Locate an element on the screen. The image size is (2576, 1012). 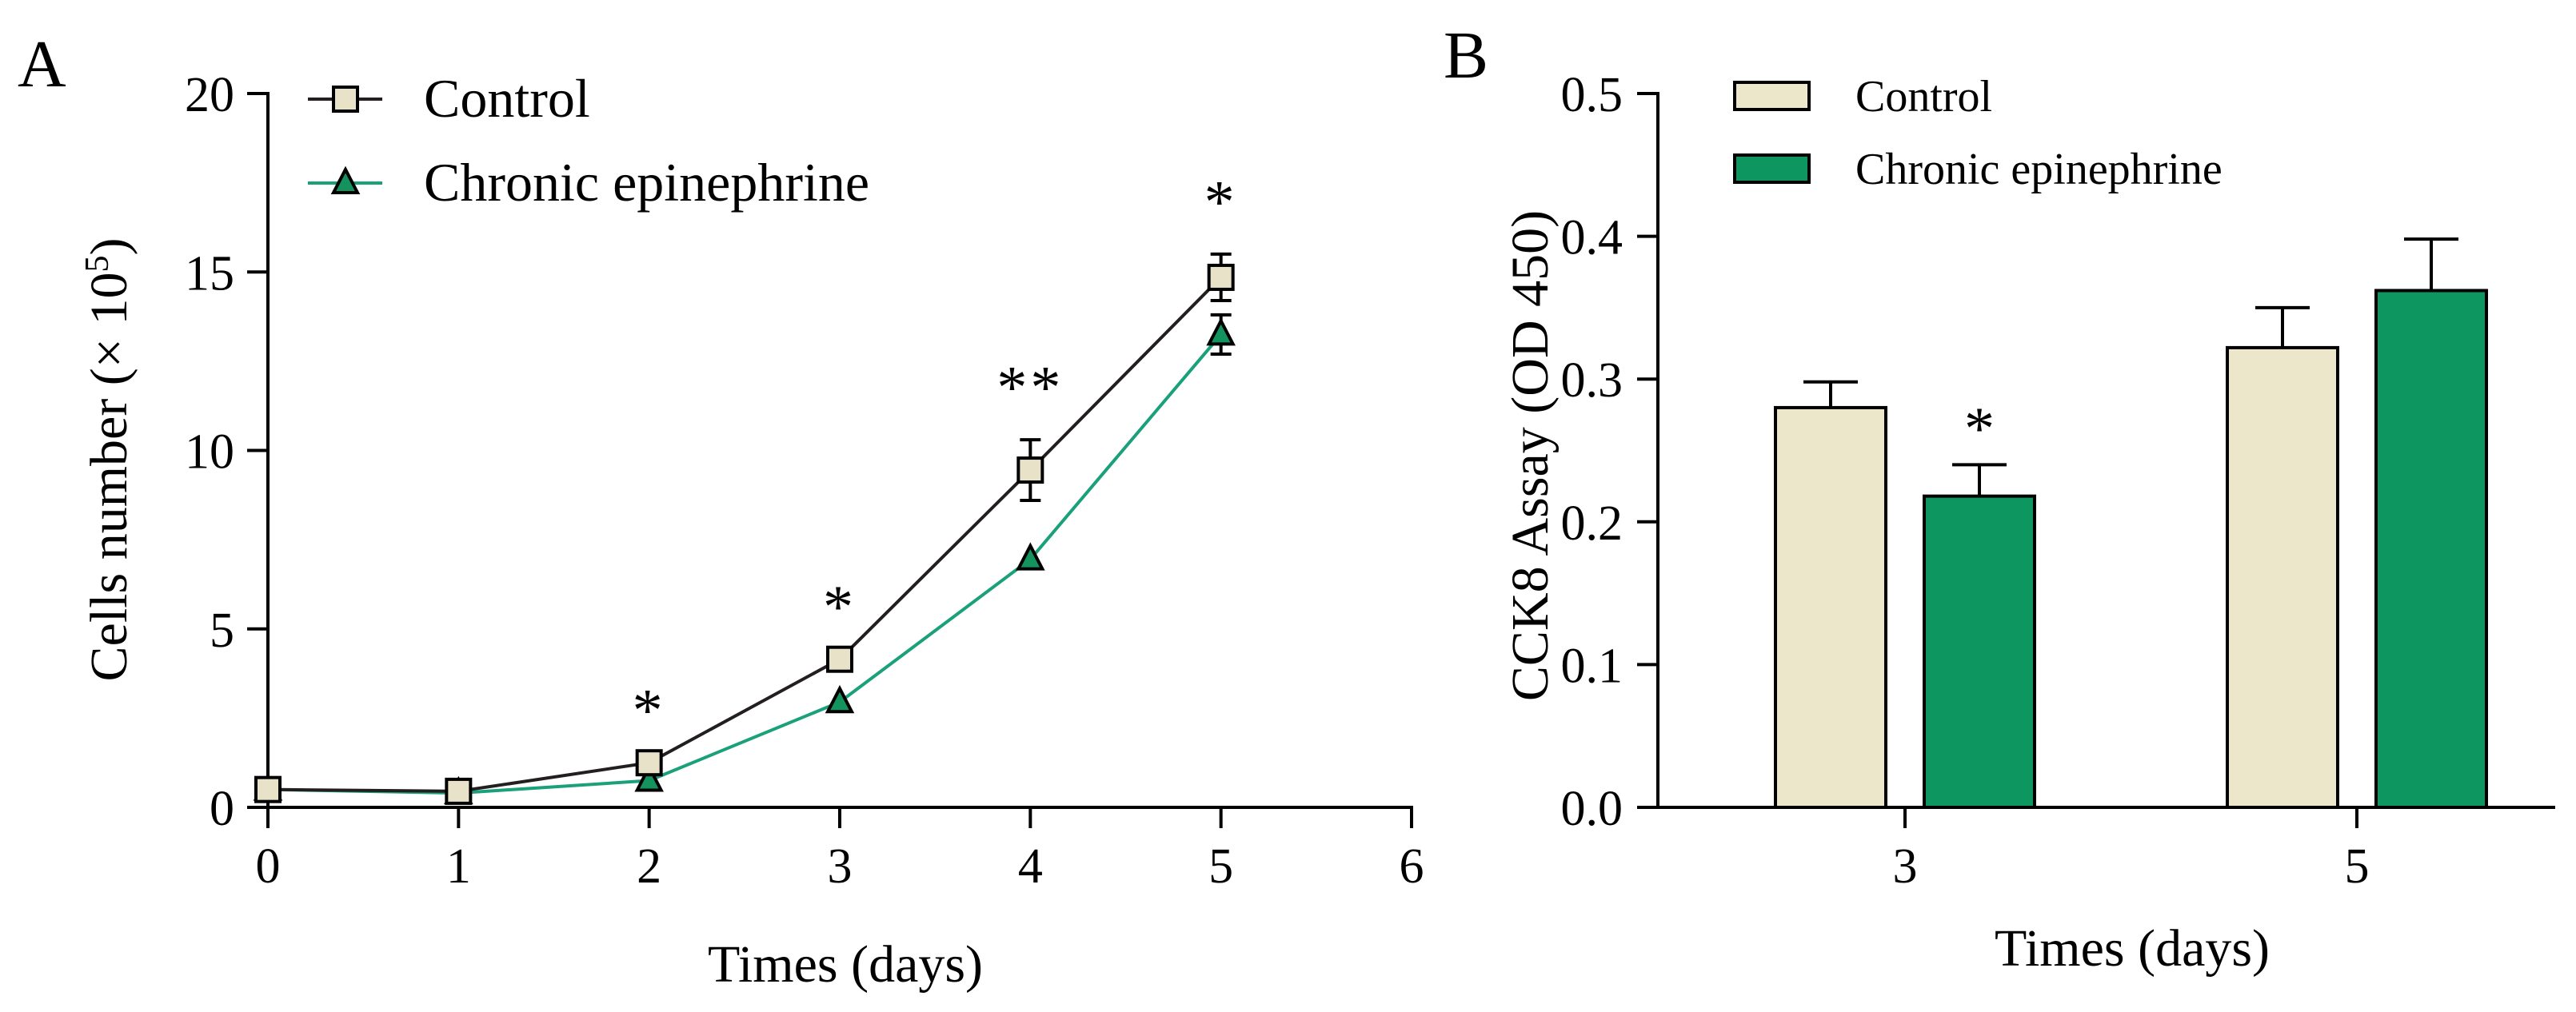
panel-a-legend: Control Chronic epinephrine is located at coordinates (588, 140).